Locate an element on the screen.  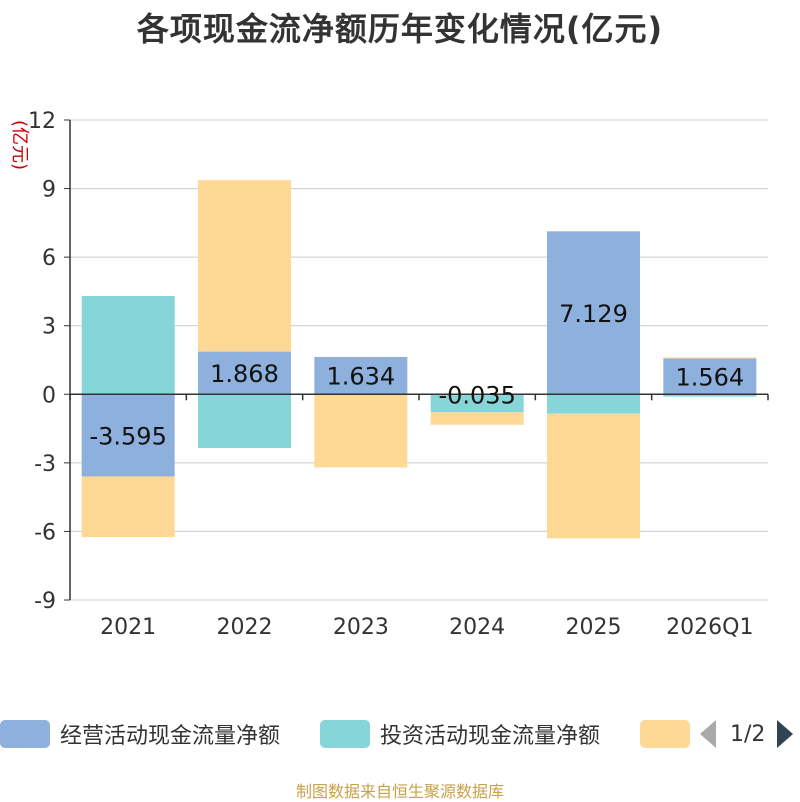
bar-segment-2026Q1-s1 is located at coordinates (710, 395).